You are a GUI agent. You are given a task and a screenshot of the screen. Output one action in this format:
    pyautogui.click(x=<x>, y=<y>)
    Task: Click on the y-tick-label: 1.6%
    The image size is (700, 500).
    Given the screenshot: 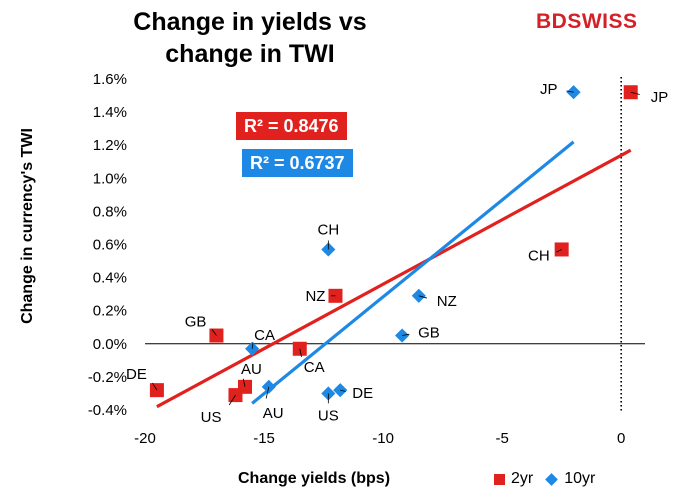 What is the action you would take?
    pyautogui.click(x=110, y=79)
    